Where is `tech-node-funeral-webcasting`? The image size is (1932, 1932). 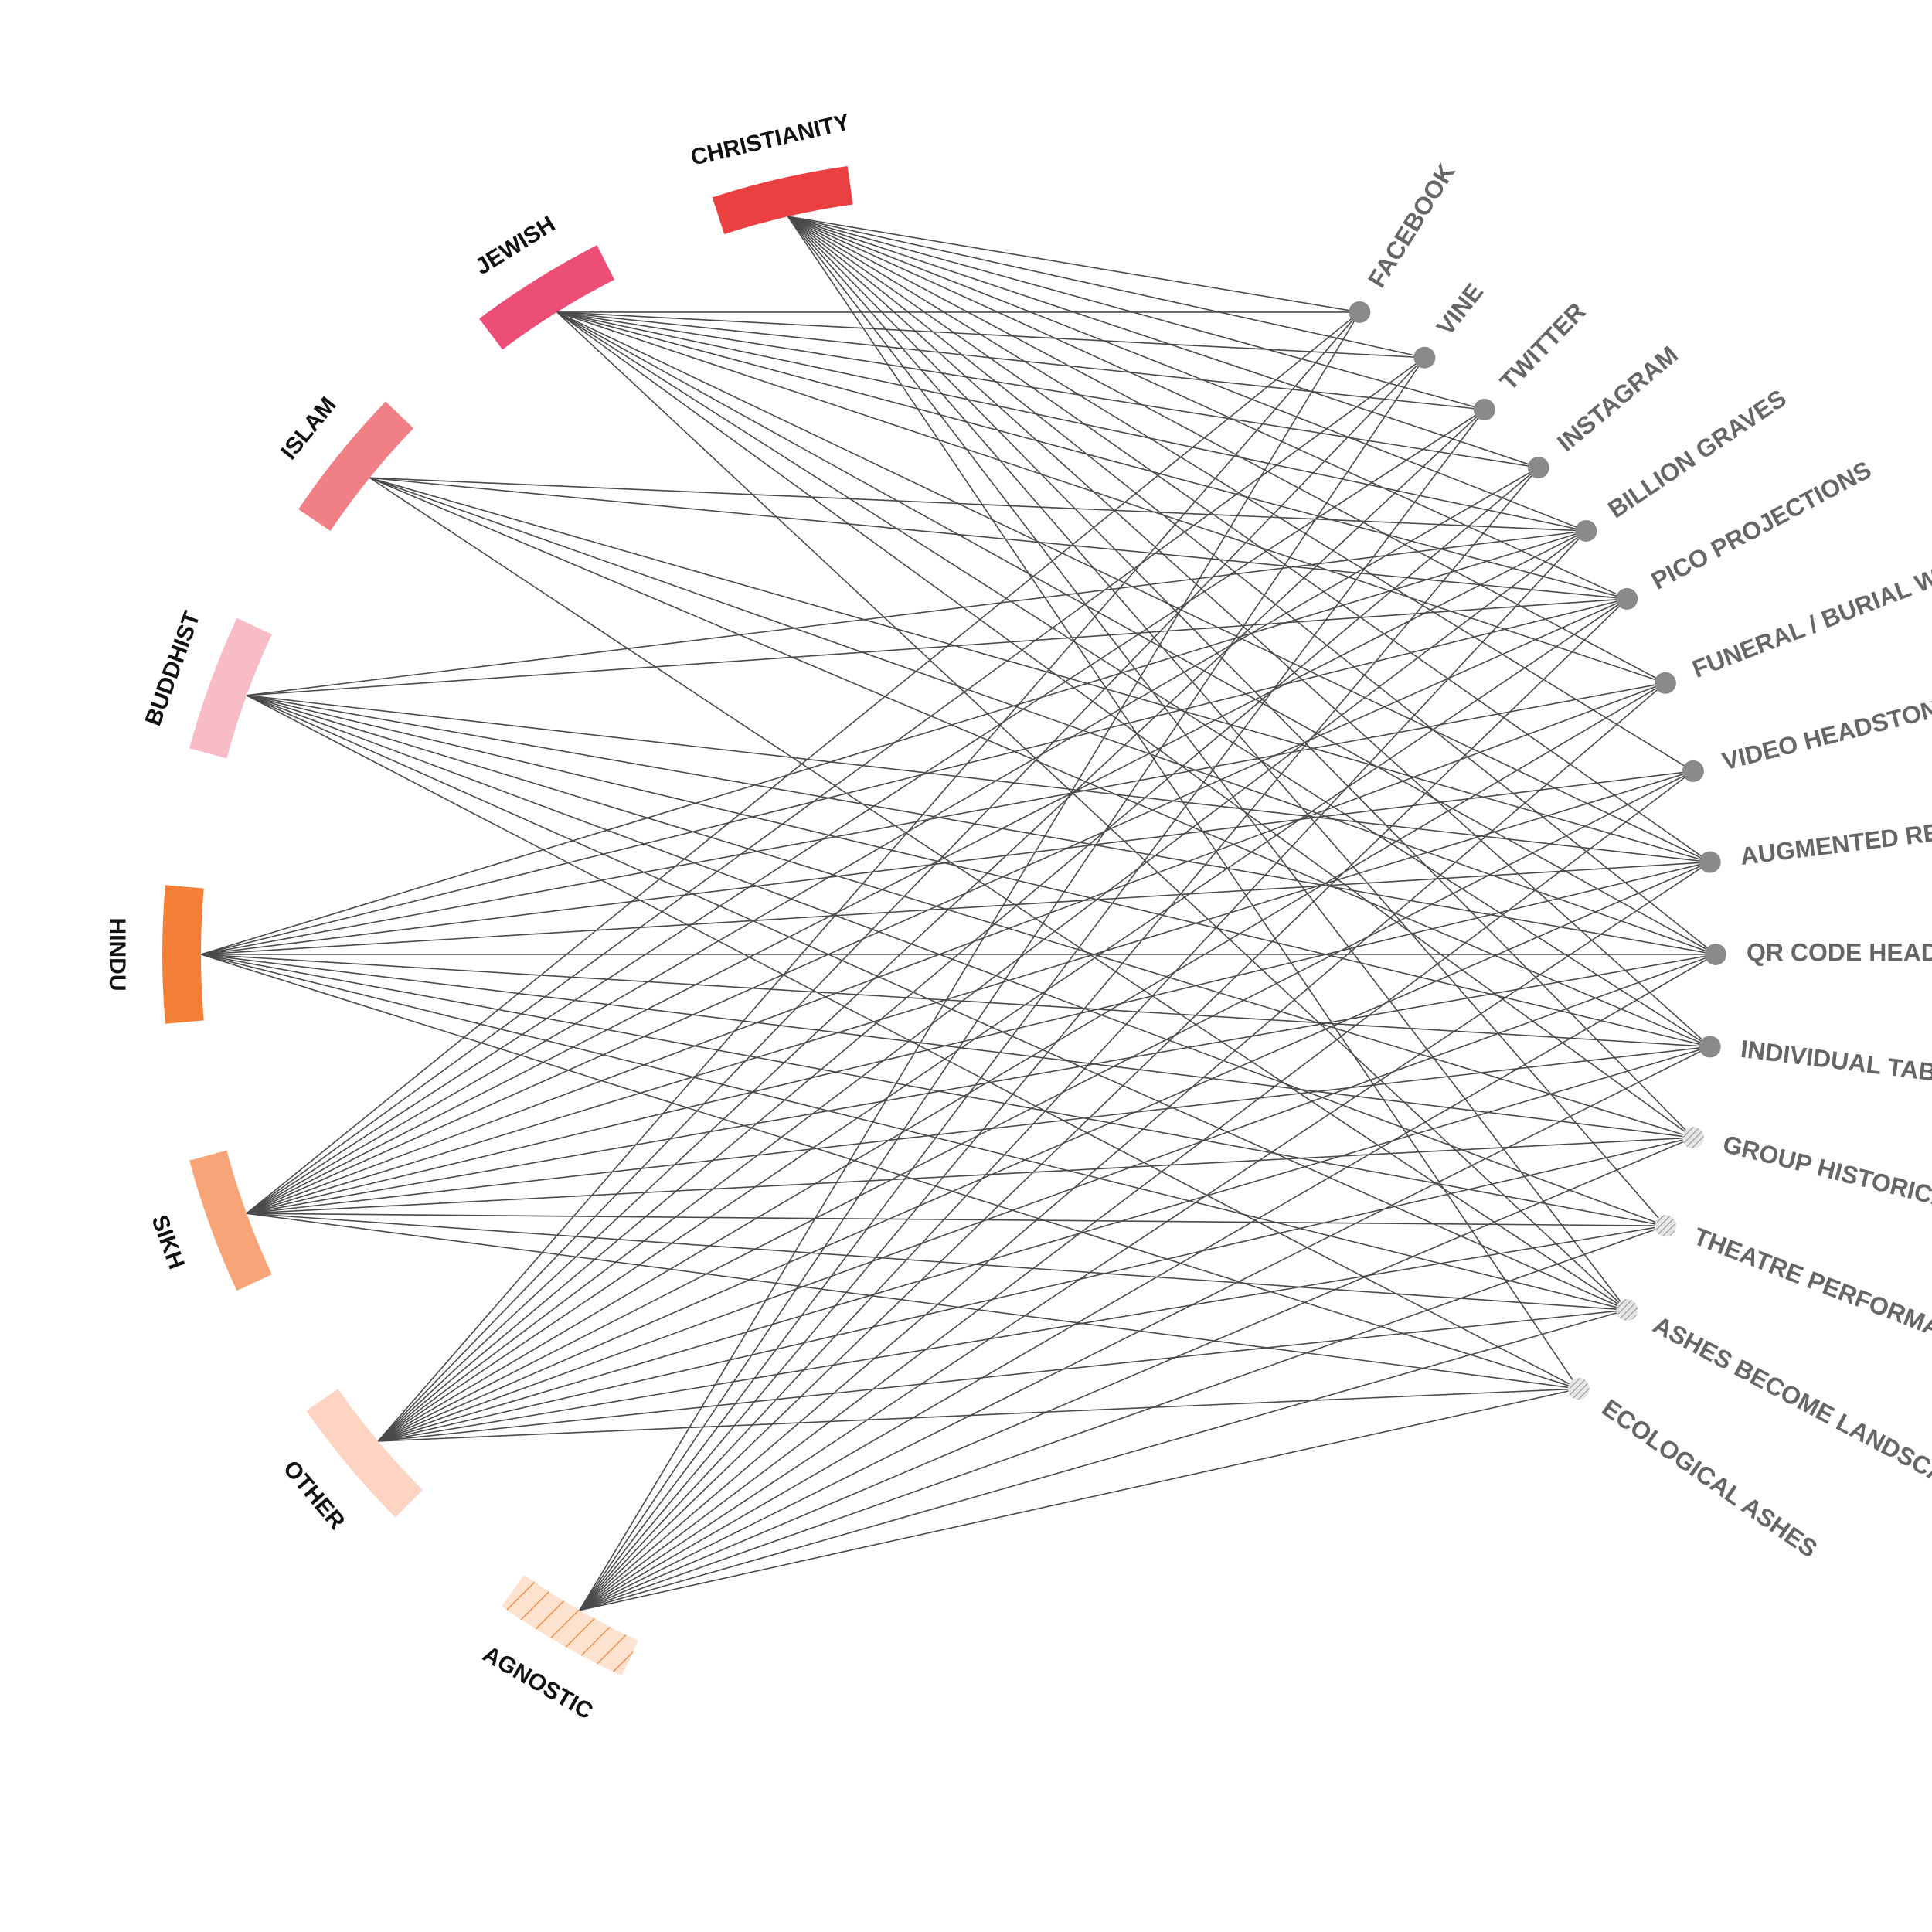 tech-node-funeral-webcasting is located at coordinates (1665, 683).